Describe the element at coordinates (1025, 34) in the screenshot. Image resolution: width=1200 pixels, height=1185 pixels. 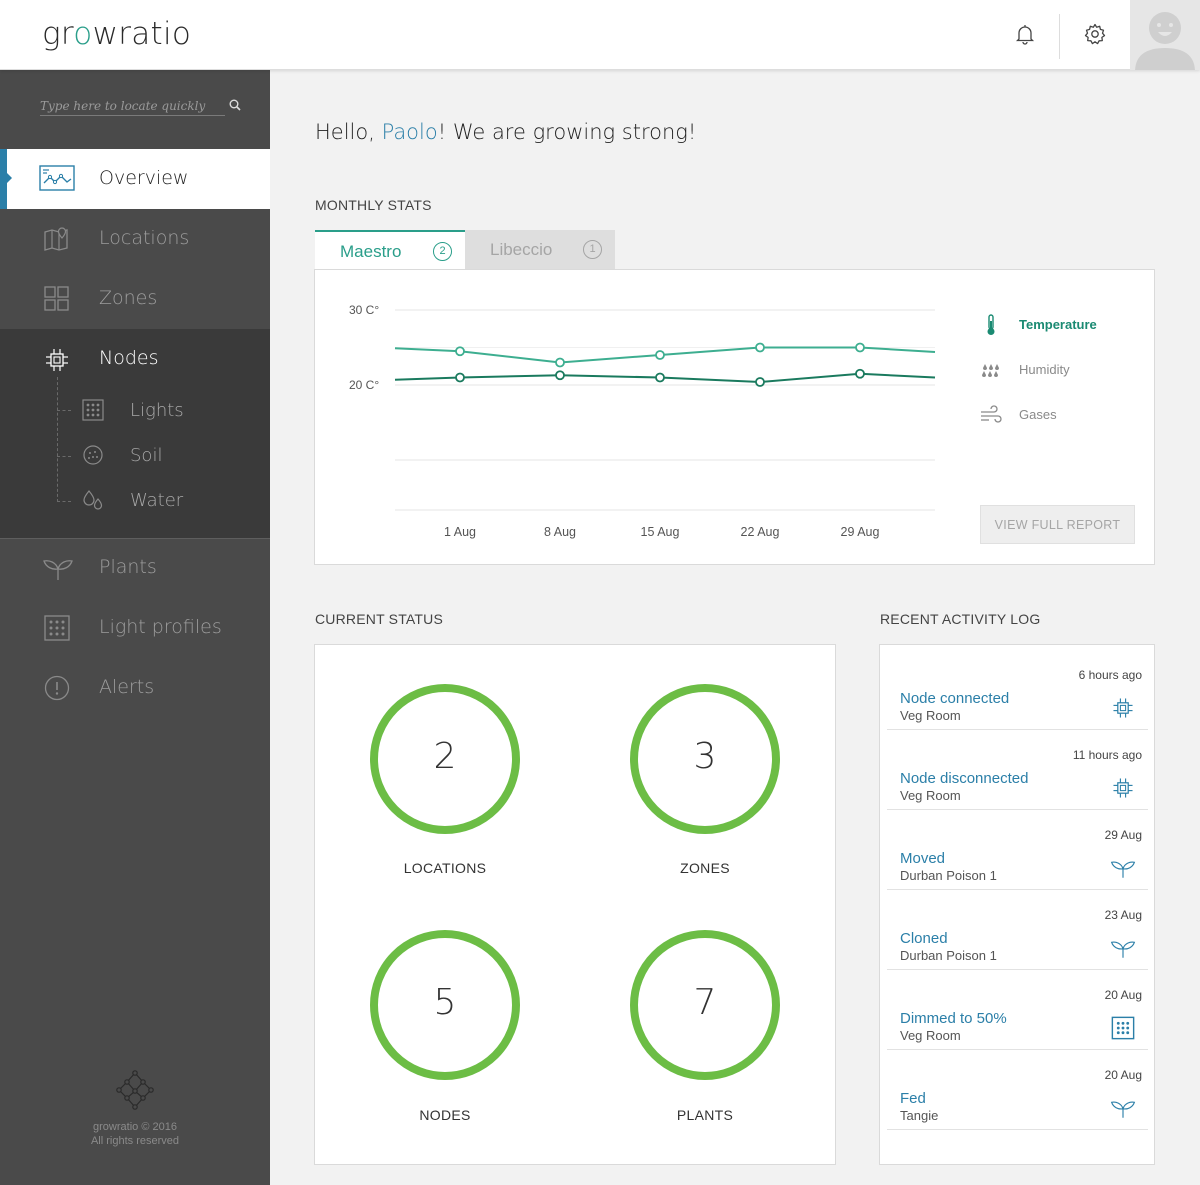
I see `bell-icon` at that location.